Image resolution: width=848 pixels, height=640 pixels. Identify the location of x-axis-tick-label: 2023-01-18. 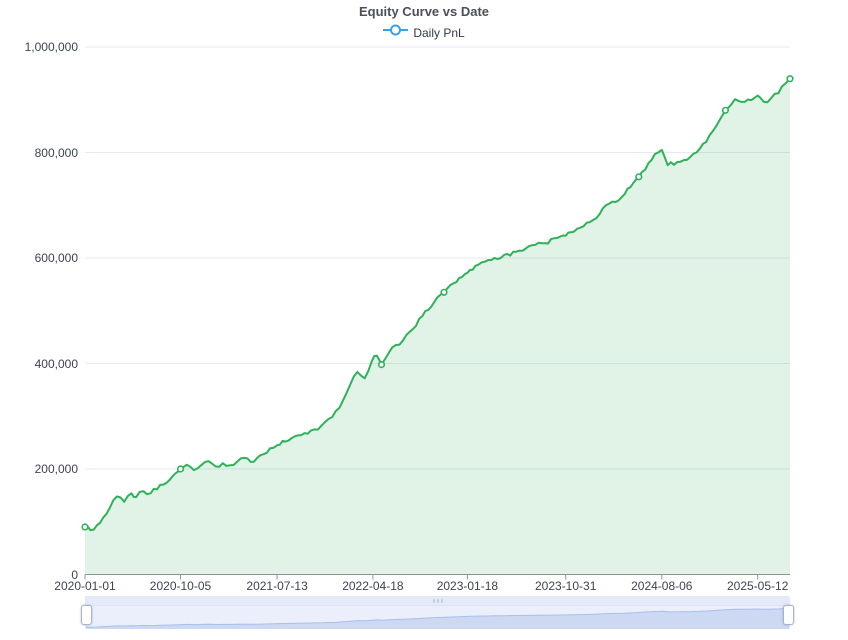
(467, 586).